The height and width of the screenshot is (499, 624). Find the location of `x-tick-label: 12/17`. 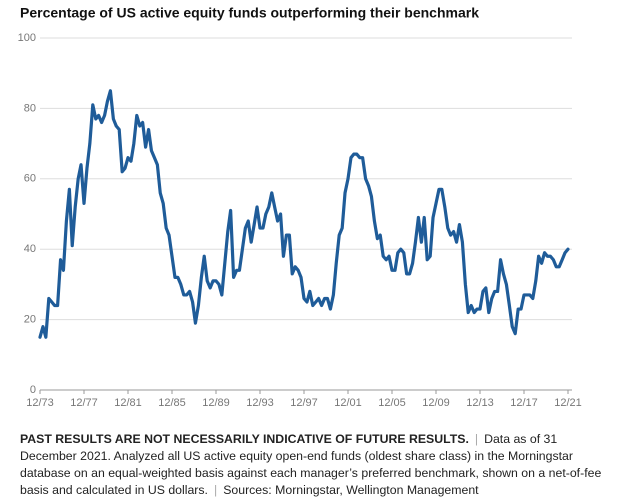

x-tick-label: 12/17 is located at coordinates (524, 403).